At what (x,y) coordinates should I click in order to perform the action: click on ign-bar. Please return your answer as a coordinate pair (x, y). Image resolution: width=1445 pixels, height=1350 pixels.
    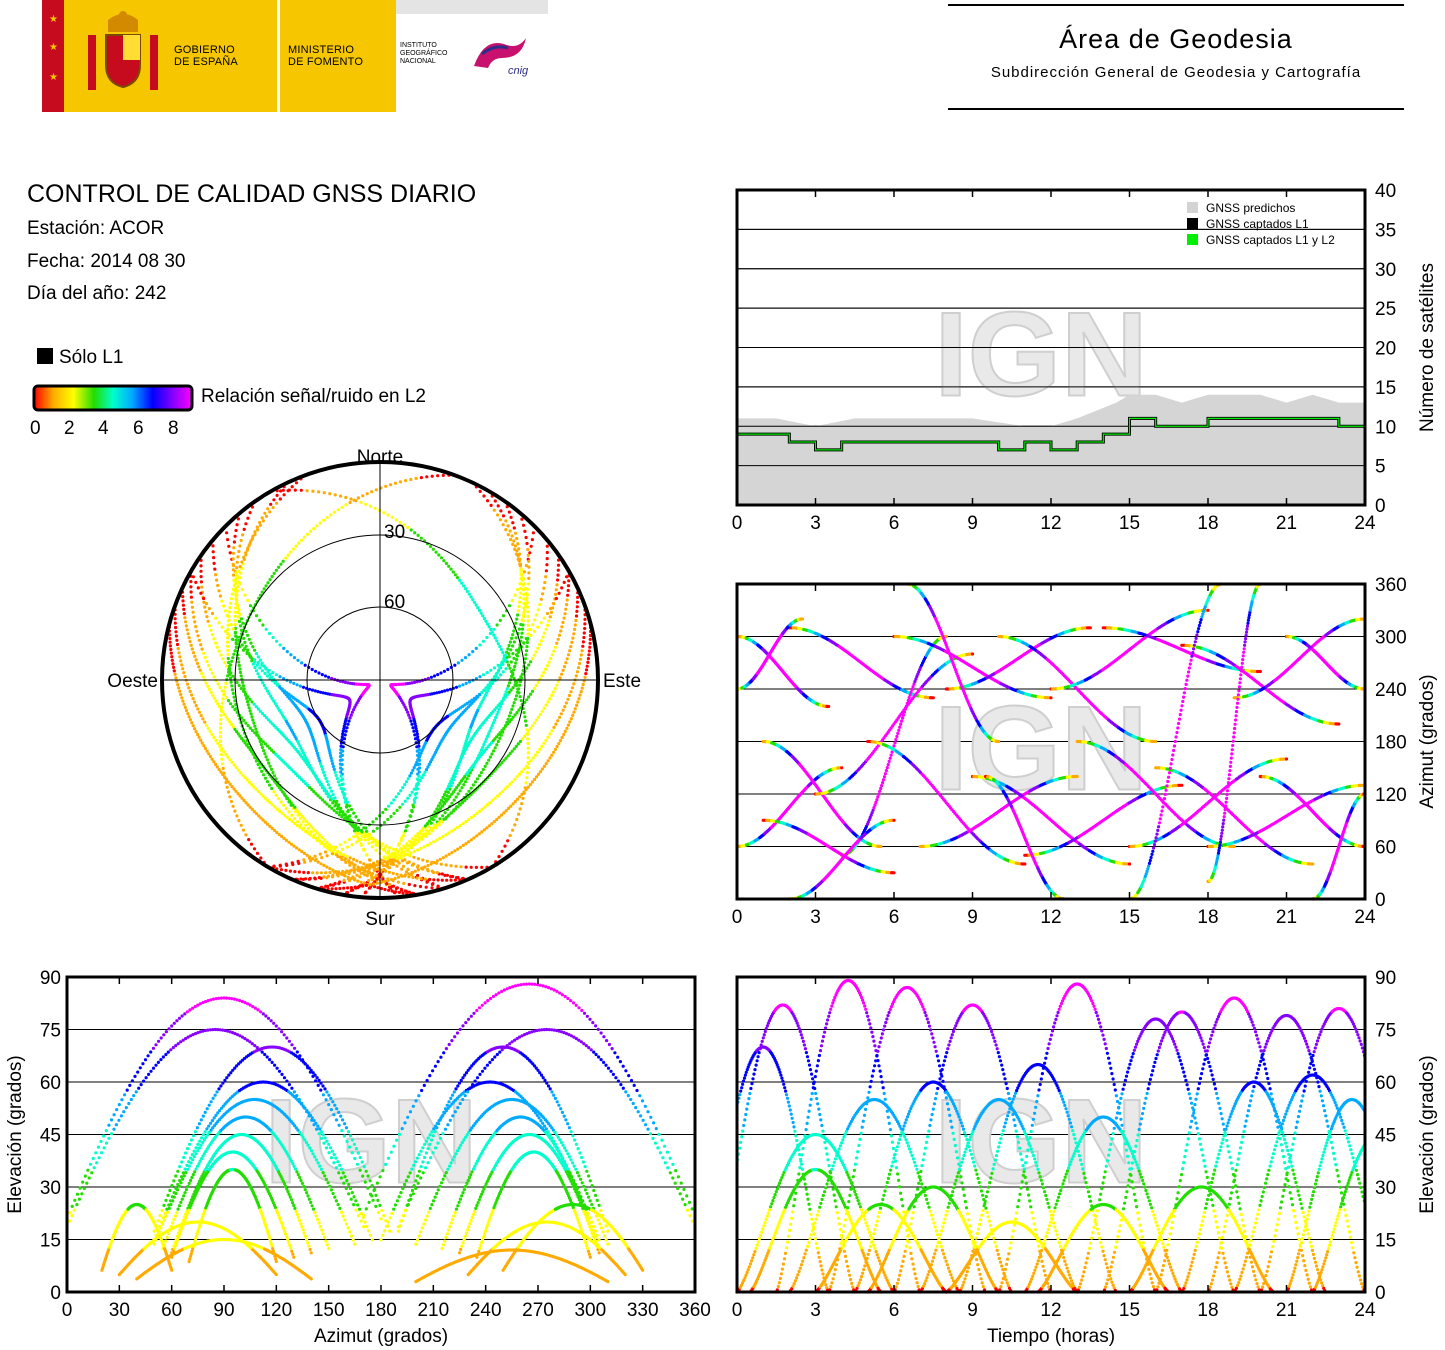
    Looking at the image, I should click on (472, 7).